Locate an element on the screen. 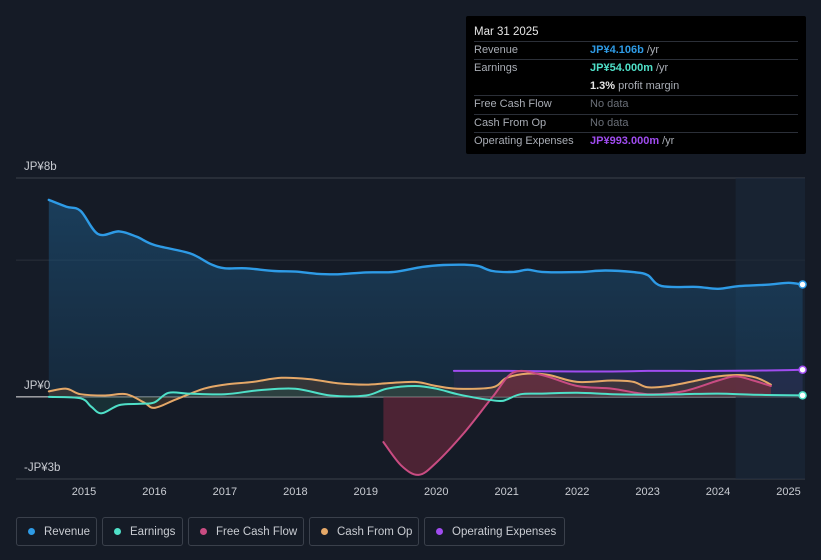 This screenshot has height=560, width=821. tooltip-value-earnings: JP¥54.000m is located at coordinates (621, 68).